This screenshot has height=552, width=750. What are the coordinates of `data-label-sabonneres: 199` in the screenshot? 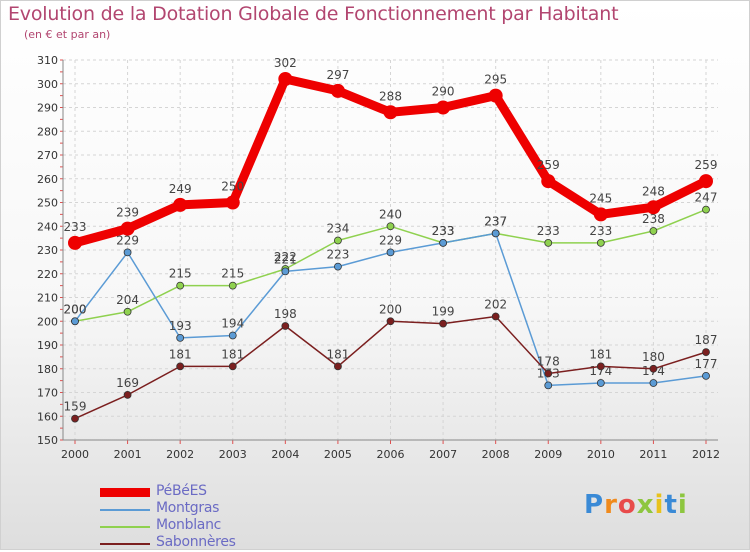 It's located at (443, 312).